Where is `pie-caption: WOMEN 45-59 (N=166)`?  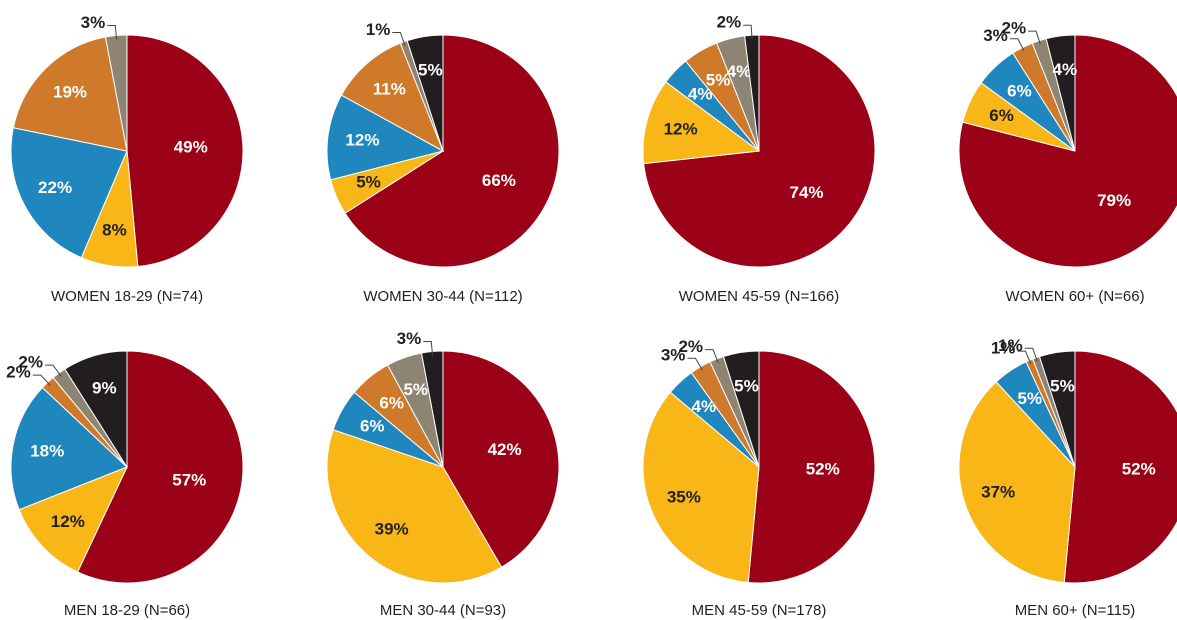
pie-caption: WOMEN 45-59 (N=166) is located at coordinates (759, 296).